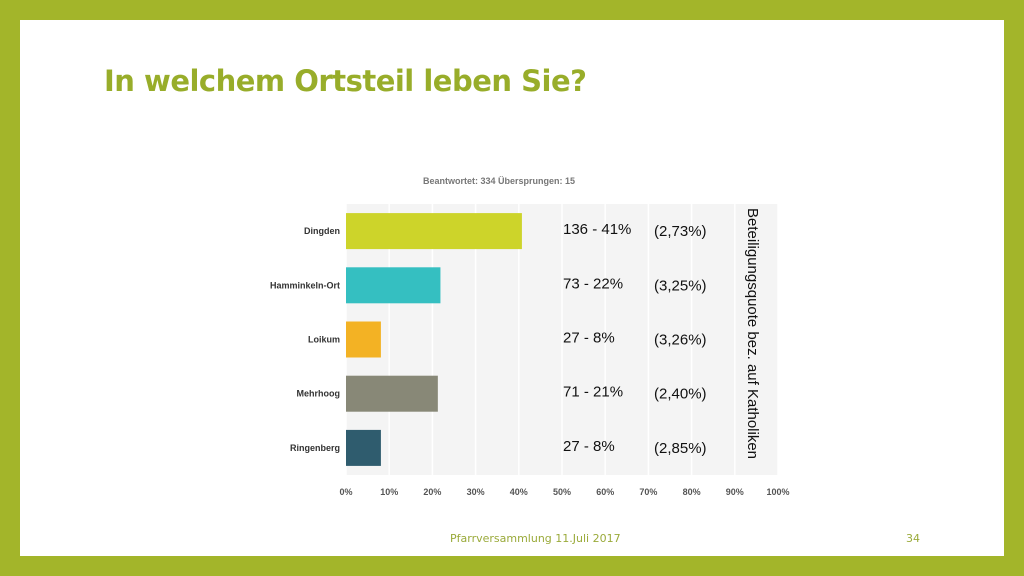 This screenshot has height=576, width=1024. Describe the element at coordinates (535, 538) in the screenshot. I see `footer-text: Pfarrversammlung 11.Juli 2017` at that location.